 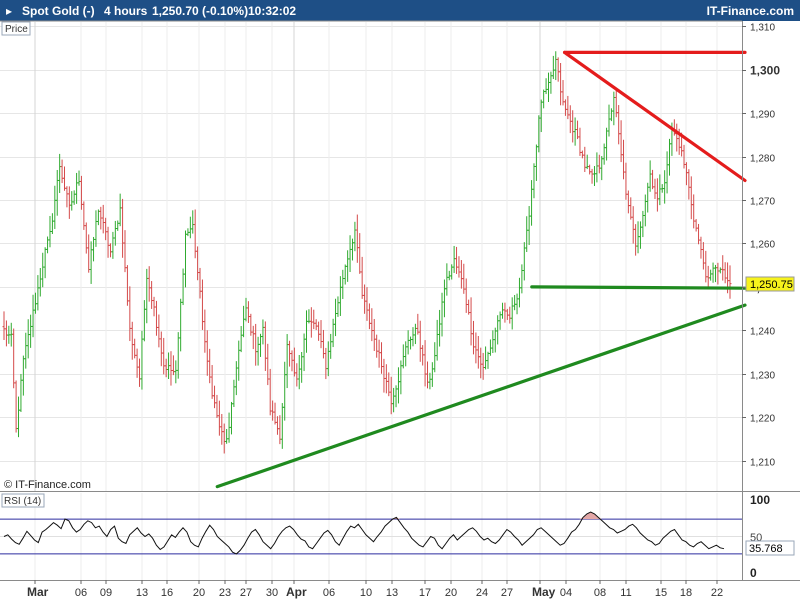 What do you see at coordinates (106, 593) in the screenshot?
I see `time-tick-label: 09` at bounding box center [106, 593].